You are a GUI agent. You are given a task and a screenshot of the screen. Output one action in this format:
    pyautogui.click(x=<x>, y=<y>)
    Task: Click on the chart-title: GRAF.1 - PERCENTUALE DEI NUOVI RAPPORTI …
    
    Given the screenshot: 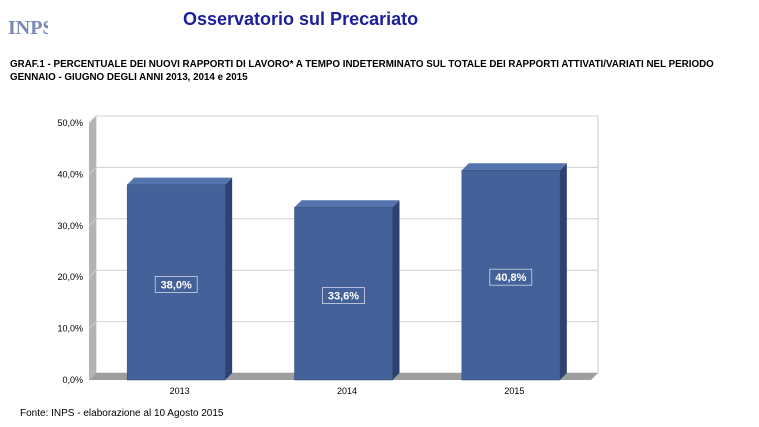 What is the action you would take?
    pyautogui.click(x=362, y=71)
    